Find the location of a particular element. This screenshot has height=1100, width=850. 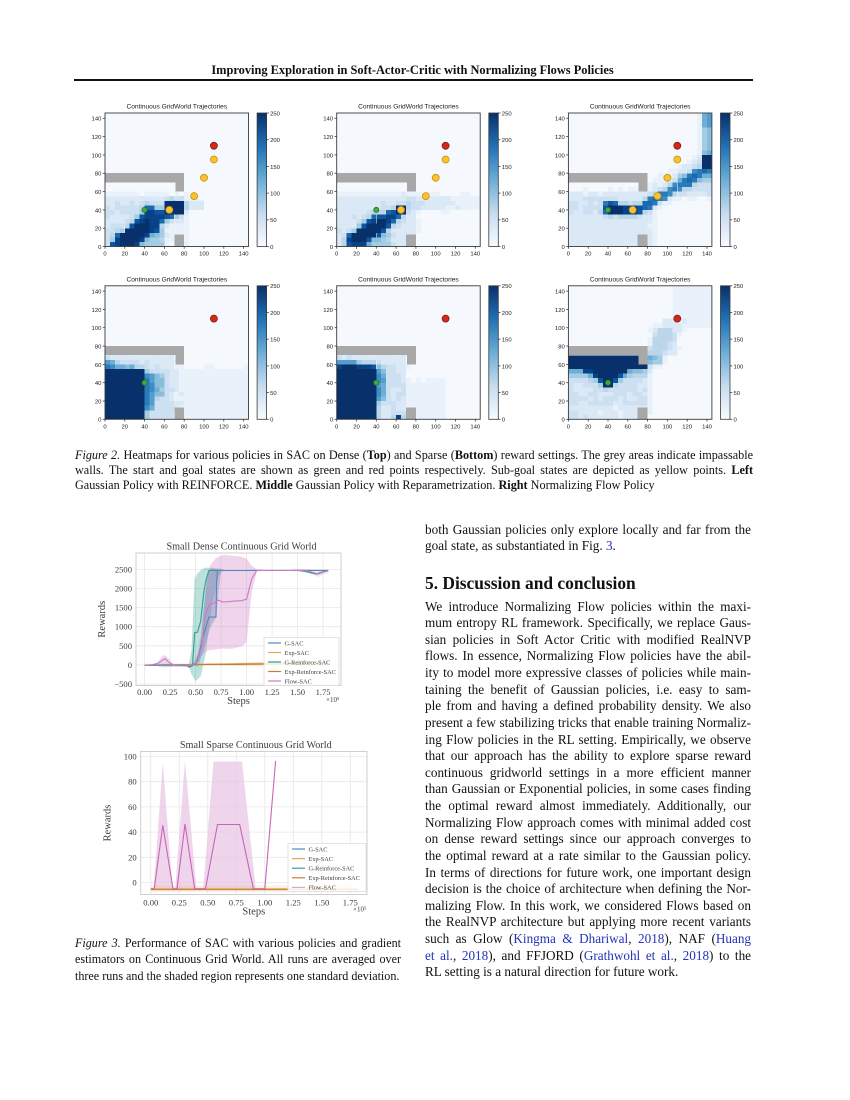

svg-text: 0.00 is located at coordinates (144, 692).